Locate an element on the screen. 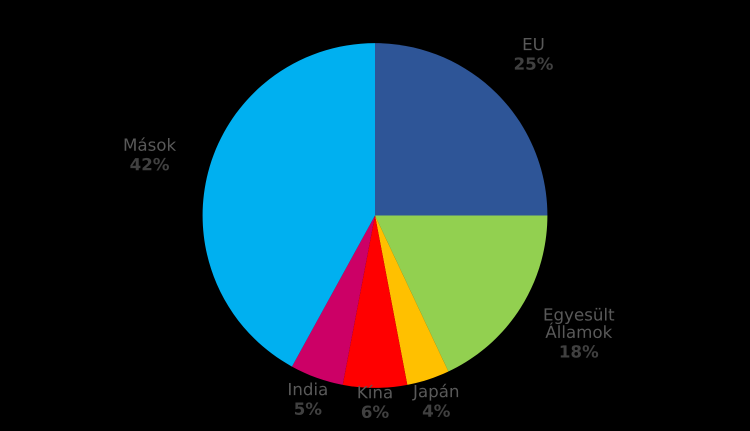  data-label: 42% is located at coordinates (149, 164).